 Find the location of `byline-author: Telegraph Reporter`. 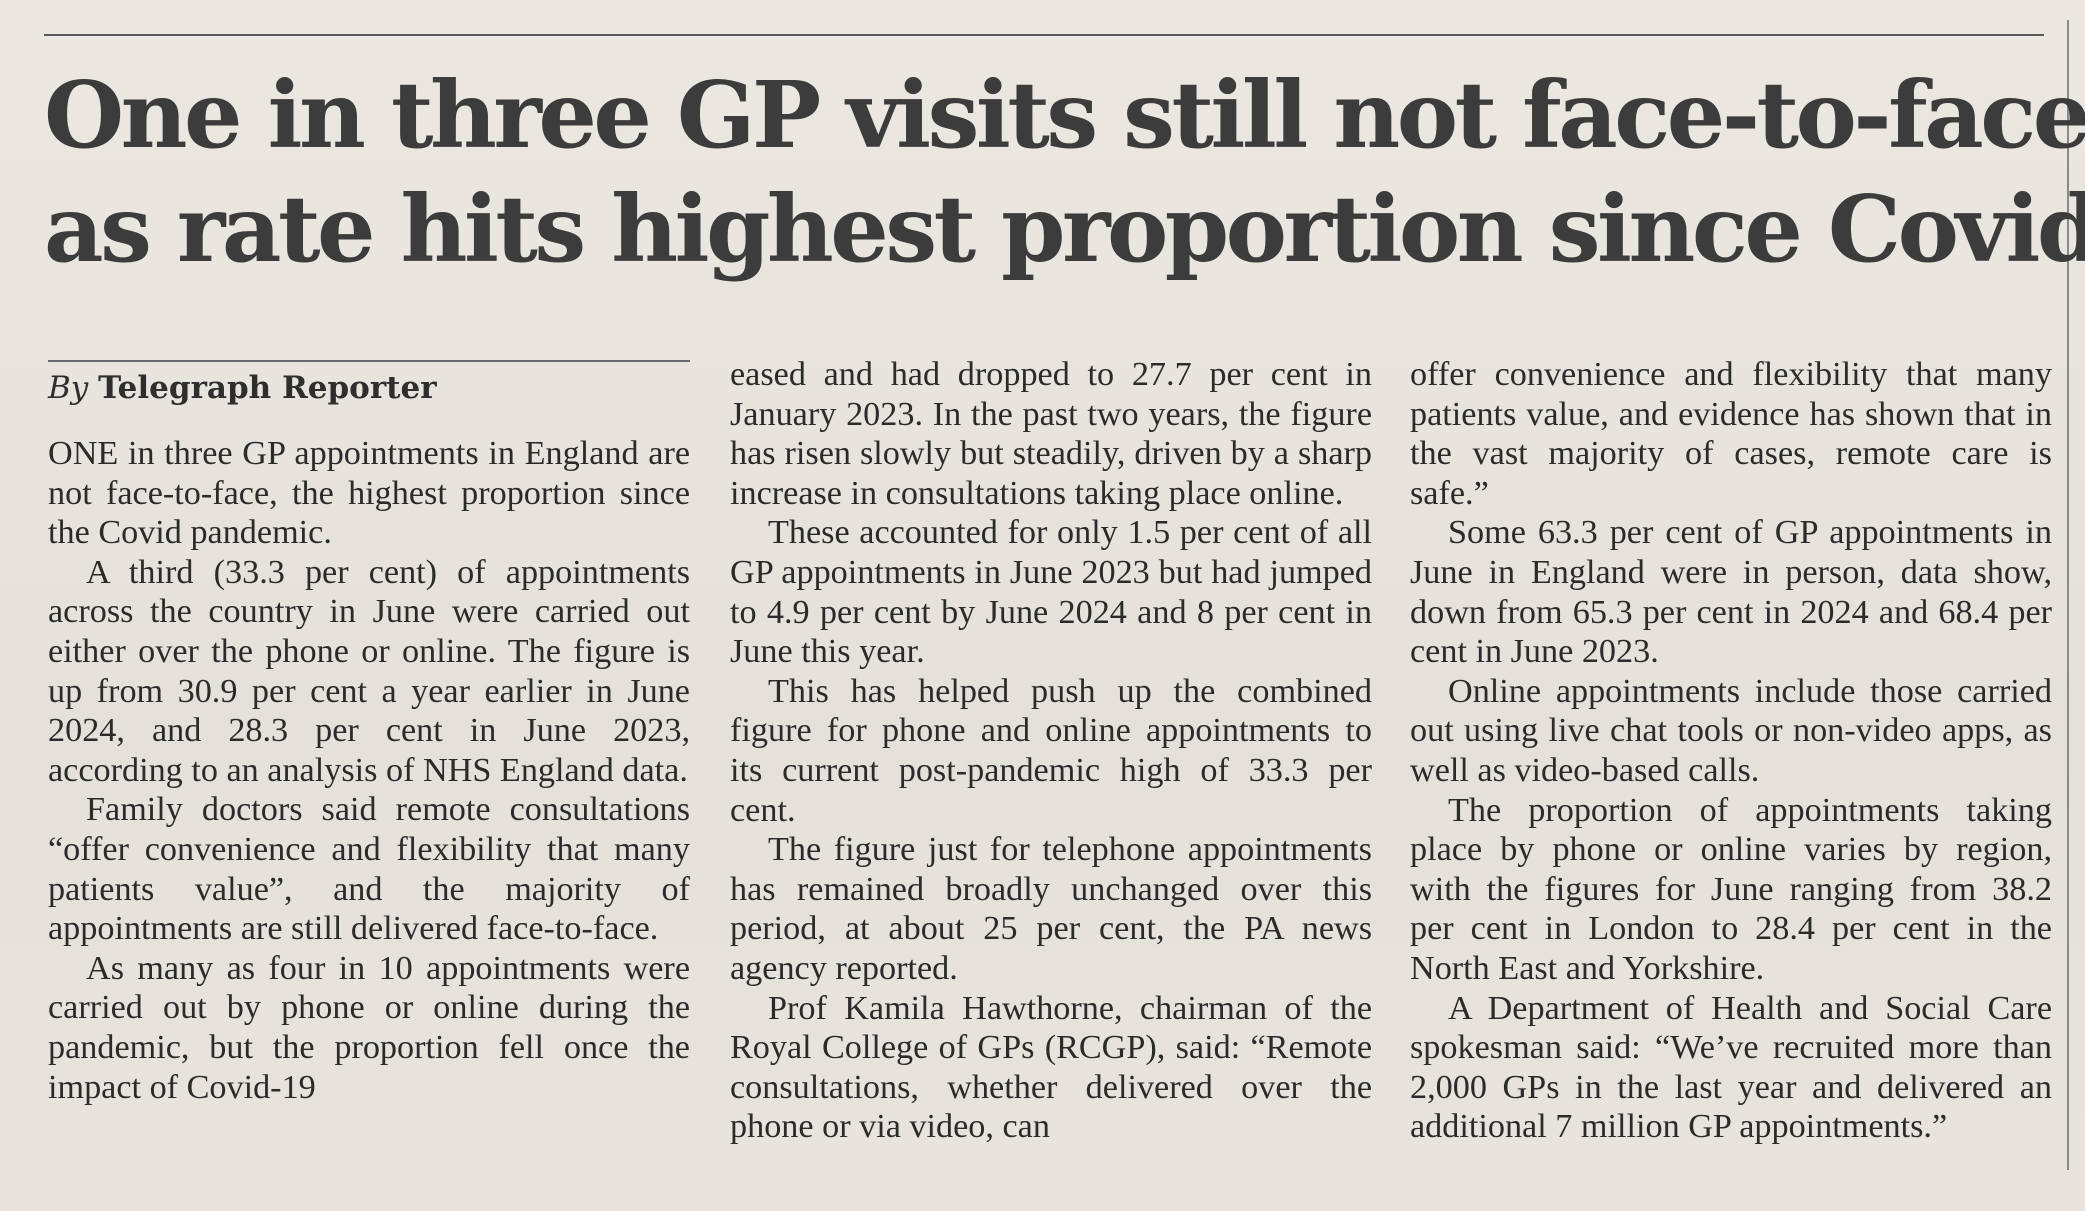

byline-author: Telegraph Reporter is located at coordinates (267, 388).